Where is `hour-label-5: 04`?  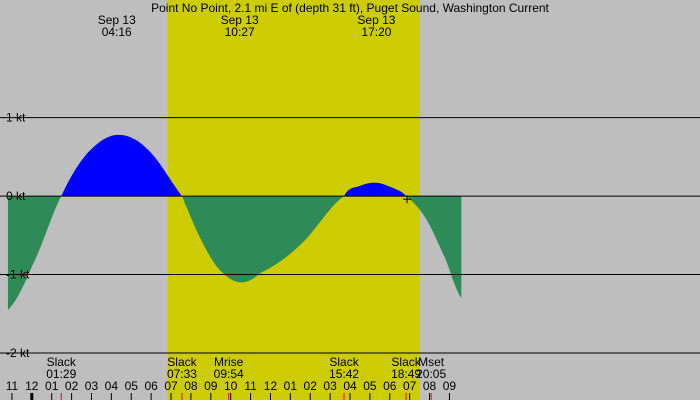
hour-label-5: 04 is located at coordinates (112, 386).